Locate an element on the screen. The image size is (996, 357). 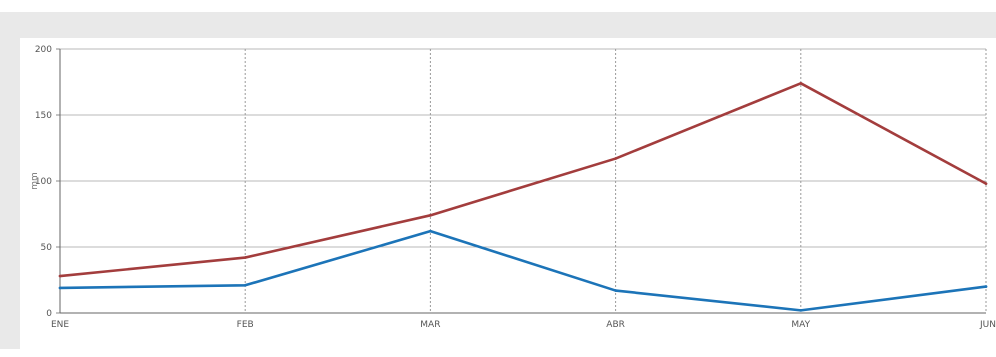
y-tick-label: 0 is located at coordinates (49, 314).